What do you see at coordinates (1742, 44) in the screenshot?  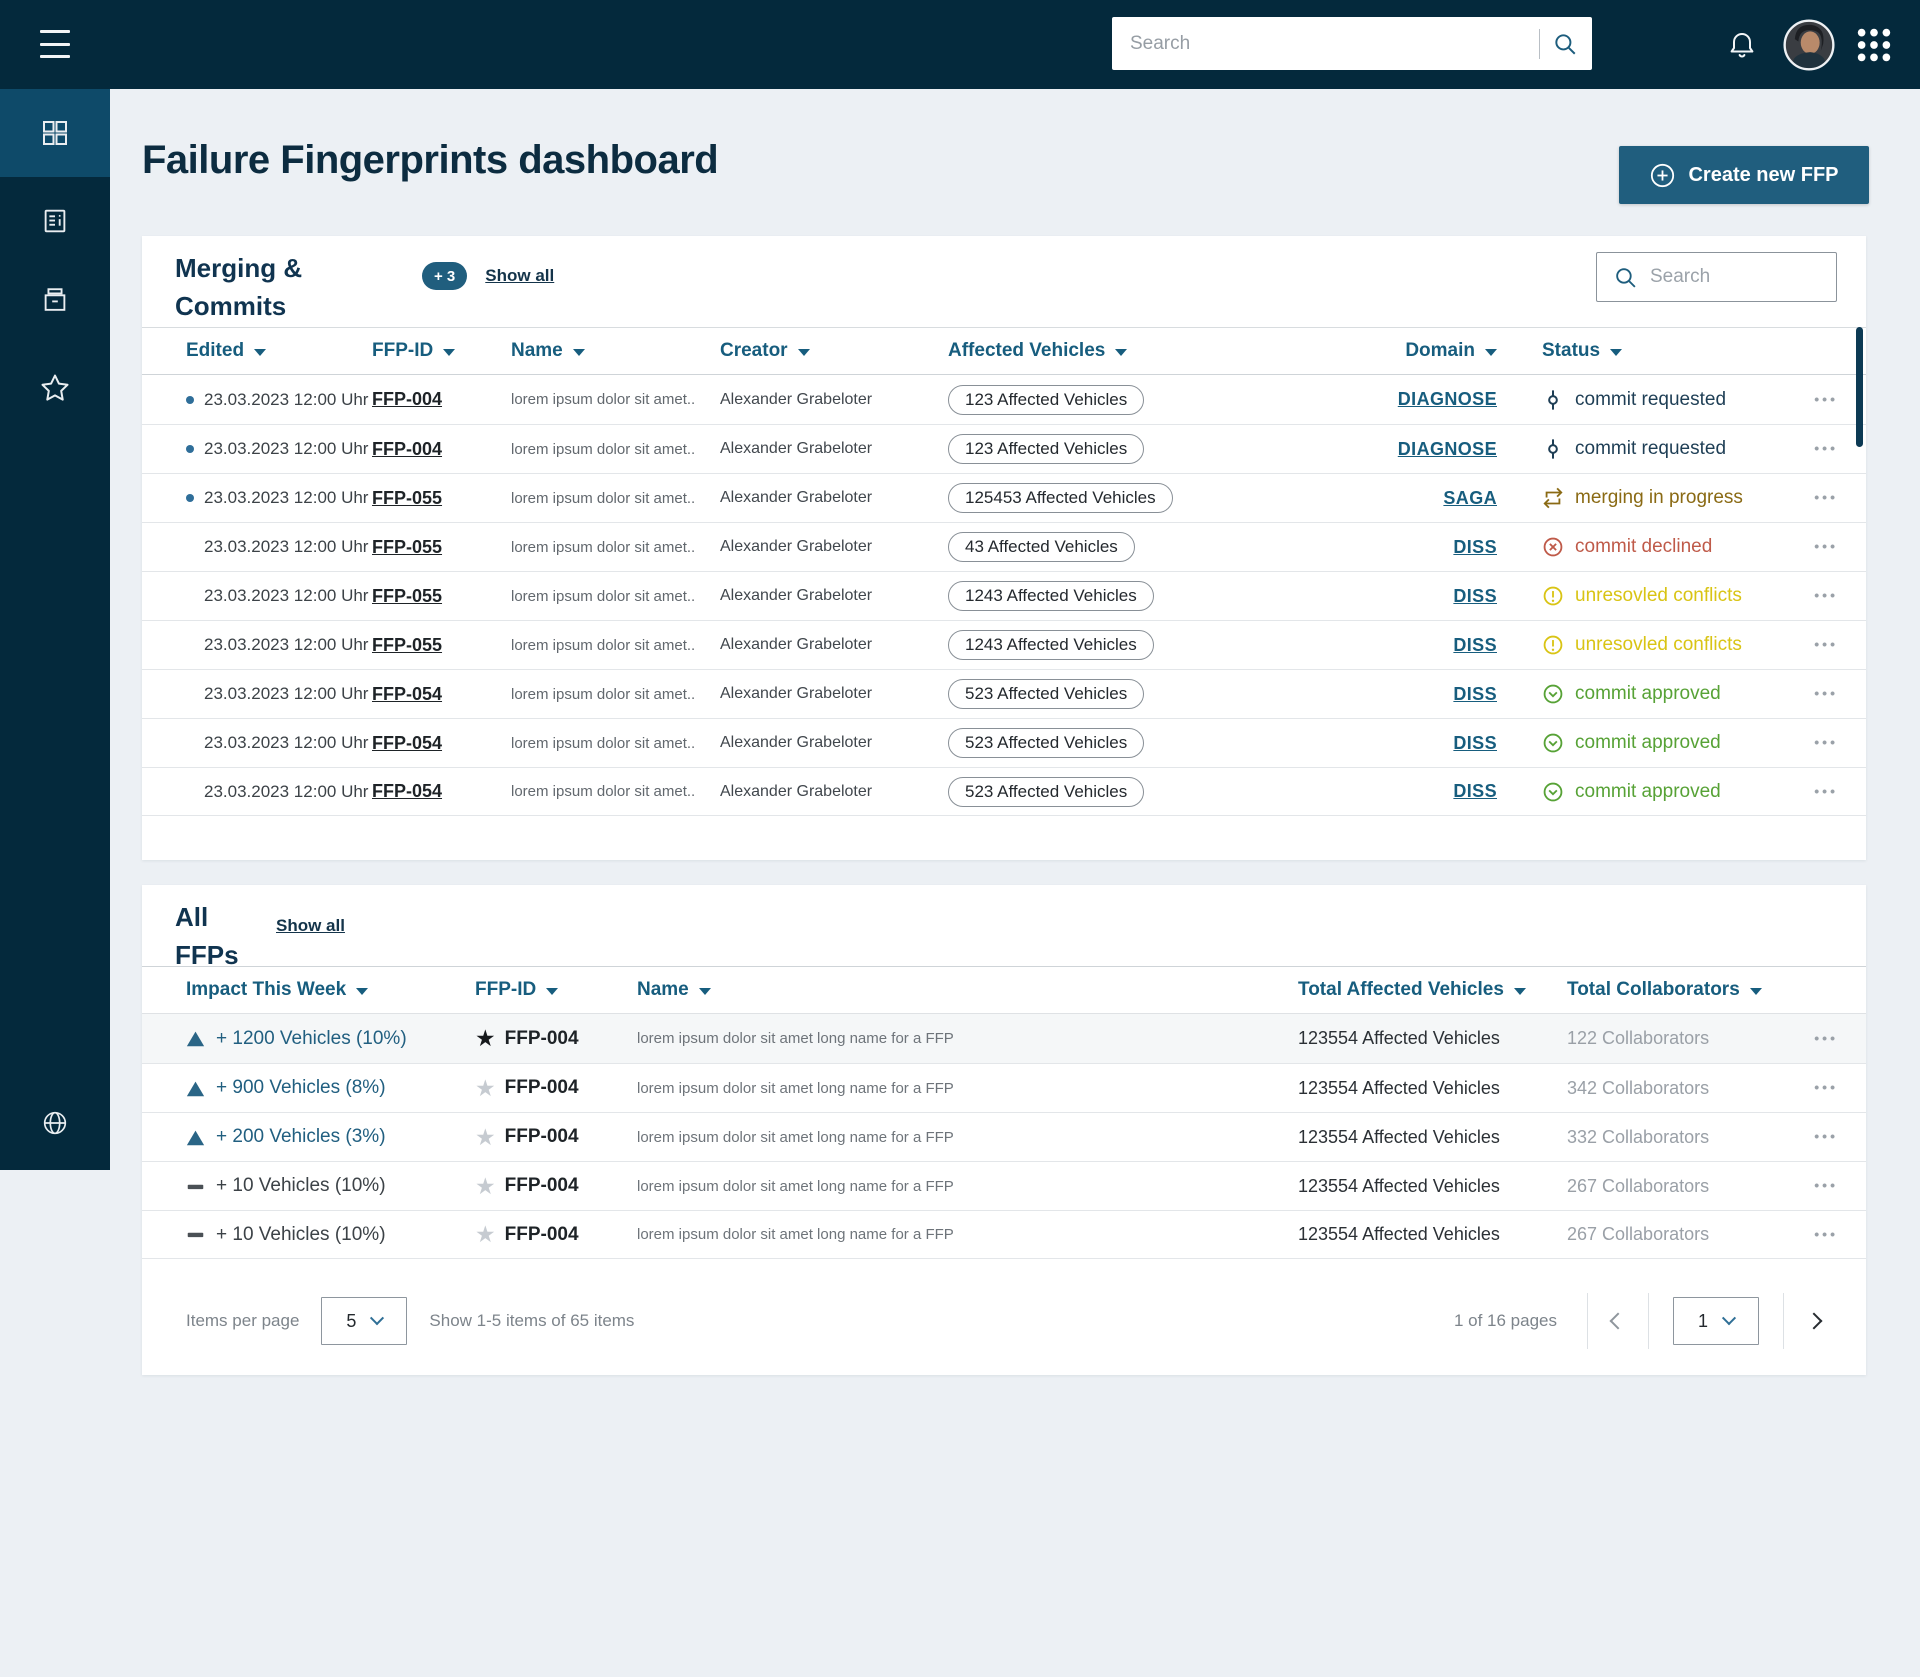 I see `notifications-button` at bounding box center [1742, 44].